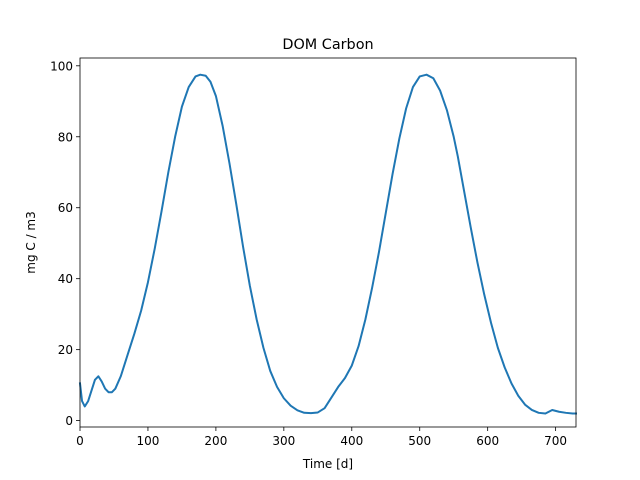 This screenshot has height=480, width=640. What do you see at coordinates (487, 441) in the screenshot?
I see `x-tick-label: 600` at bounding box center [487, 441].